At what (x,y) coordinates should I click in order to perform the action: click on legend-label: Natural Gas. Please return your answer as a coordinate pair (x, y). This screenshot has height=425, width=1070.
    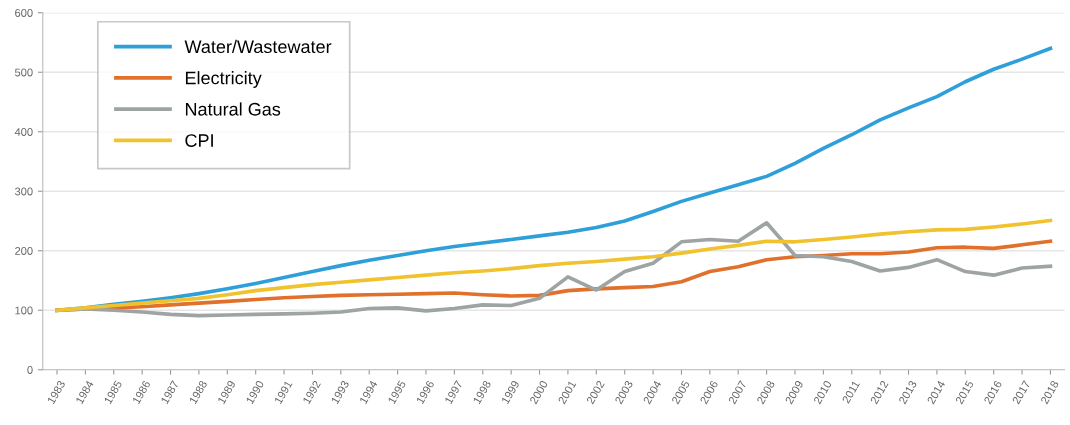
    Looking at the image, I should click on (233, 109).